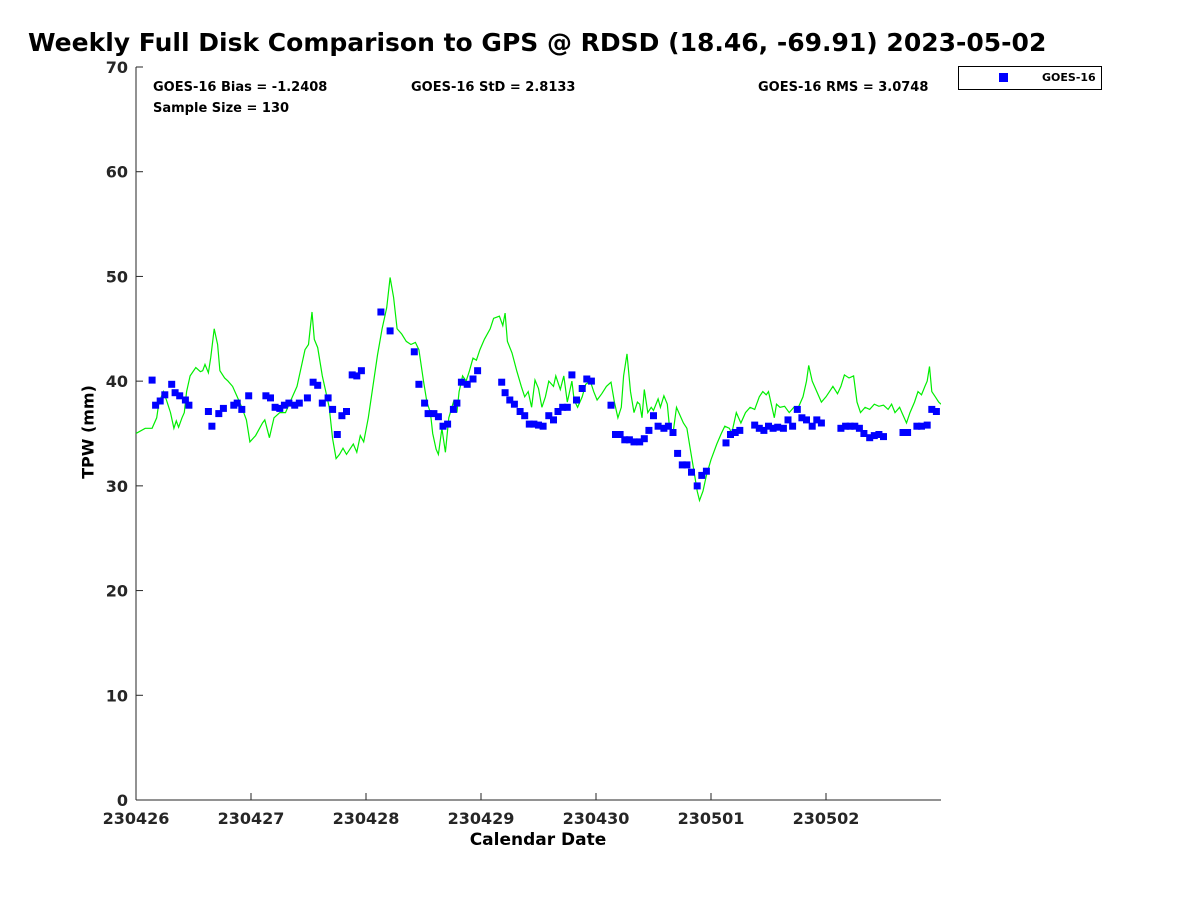  What do you see at coordinates (117, 172) in the screenshot?
I see `y-tick-label: 60` at bounding box center [117, 172].